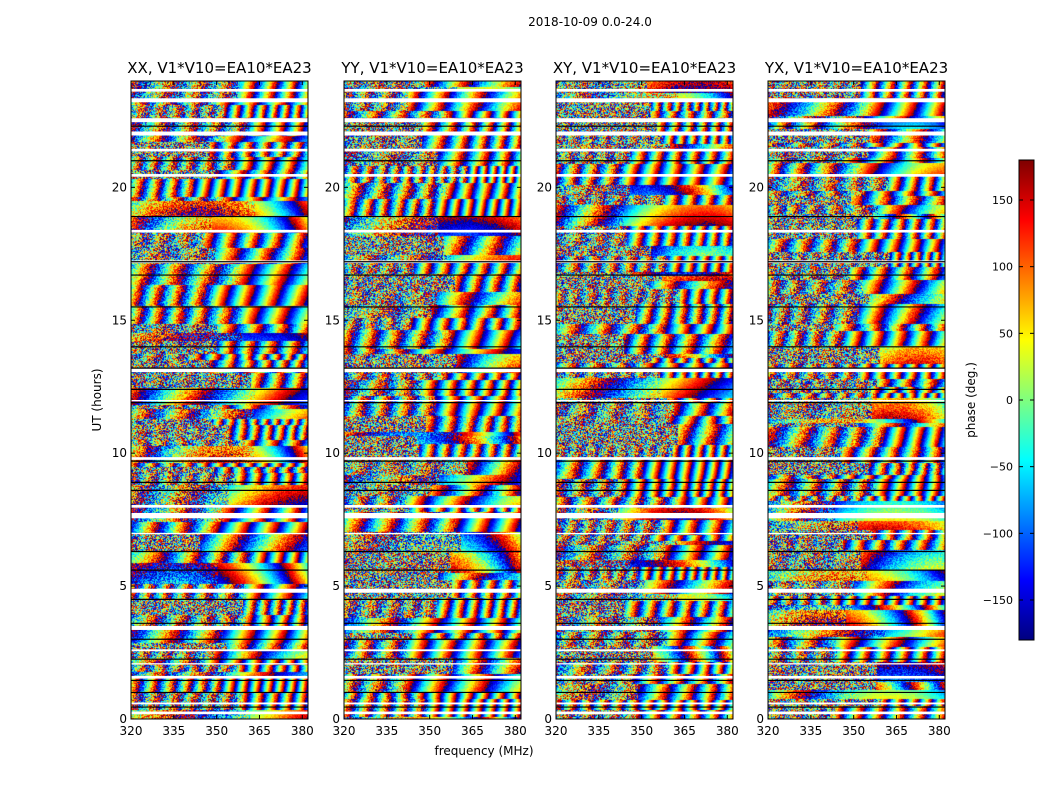  What do you see at coordinates (644, 68) in the screenshot?
I see `panel-title: XY, V1*V10=EA10*EA23` at bounding box center [644, 68].